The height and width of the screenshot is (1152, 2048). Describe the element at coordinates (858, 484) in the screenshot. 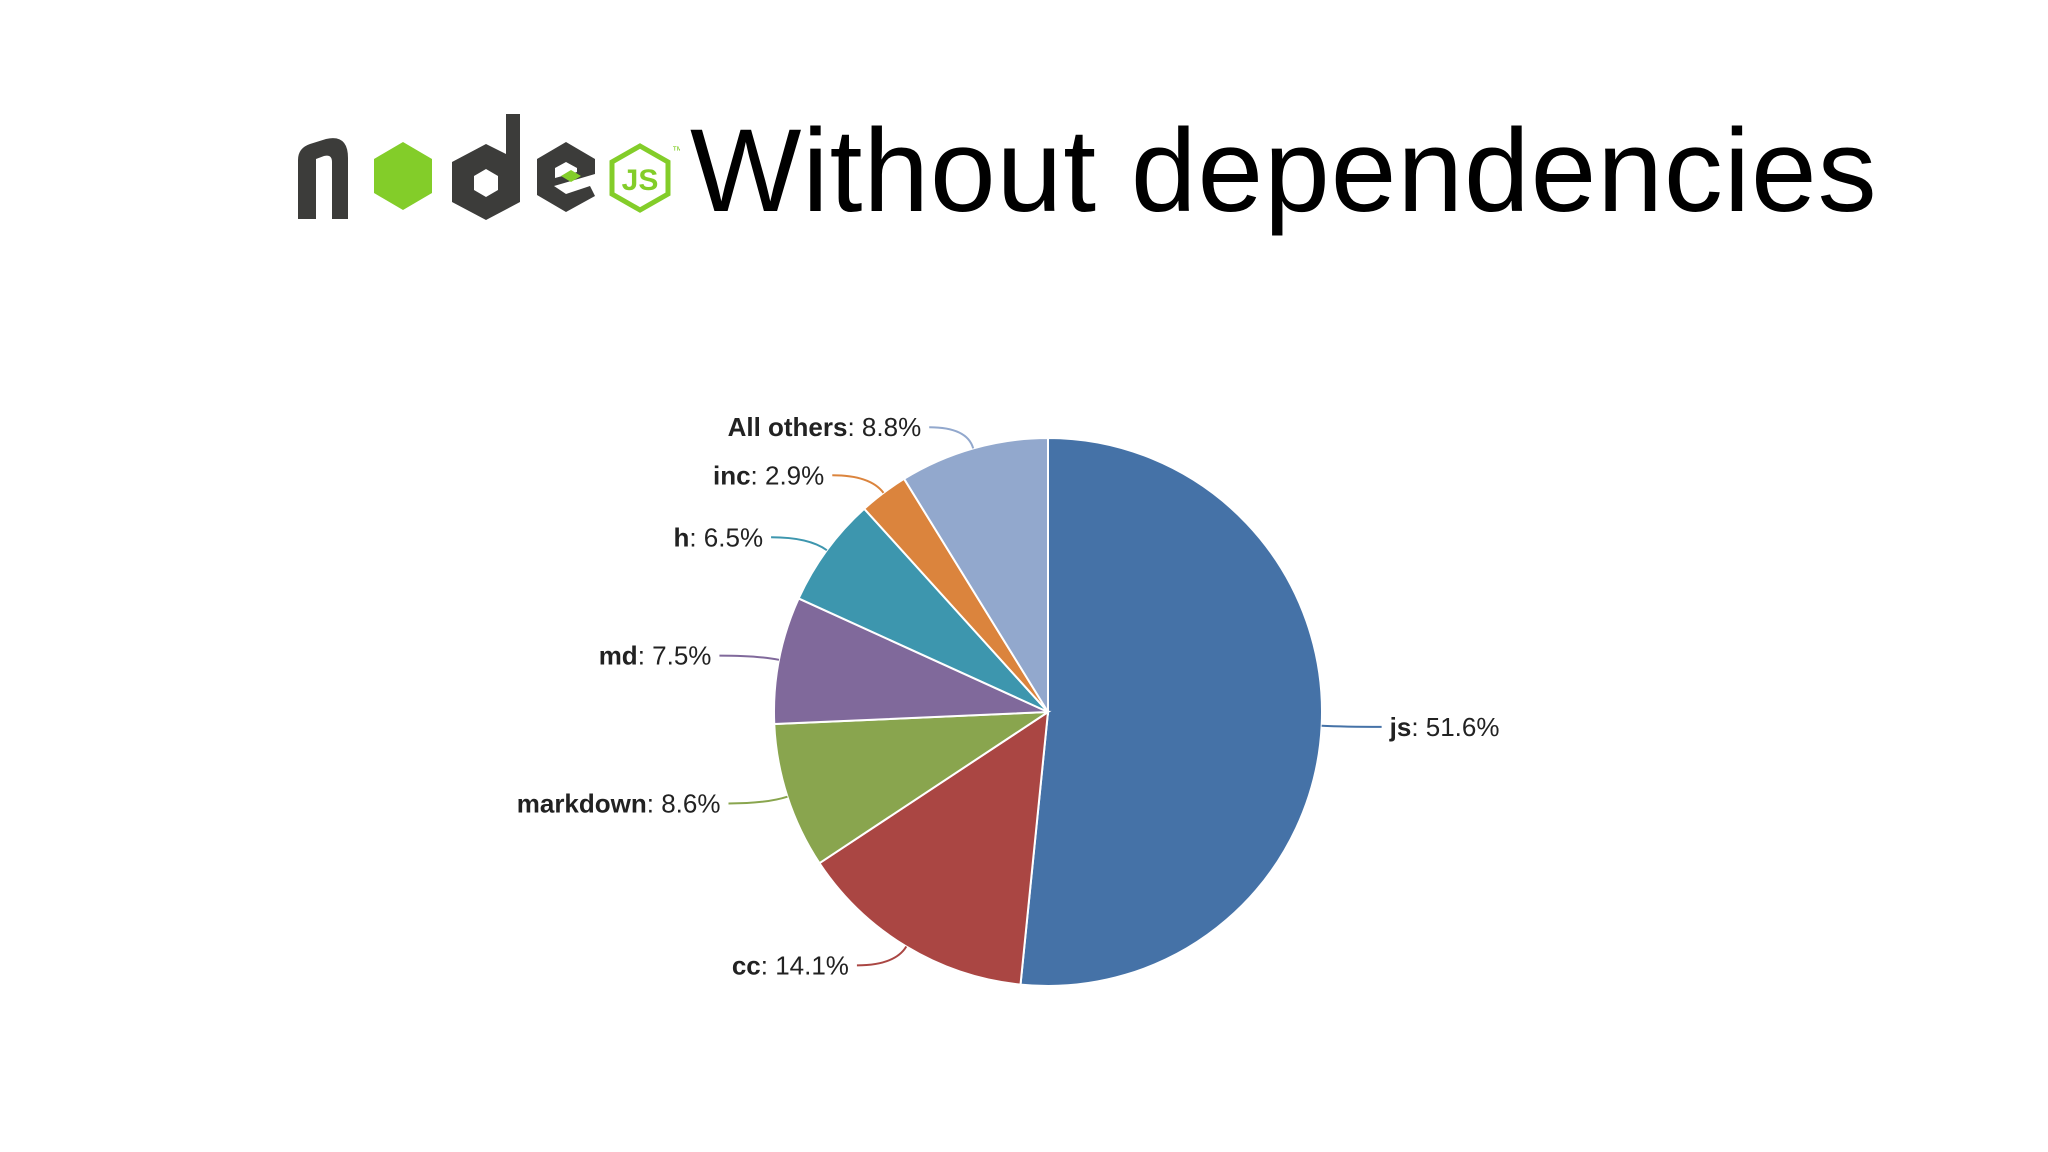

I see `connector-inc` at that location.